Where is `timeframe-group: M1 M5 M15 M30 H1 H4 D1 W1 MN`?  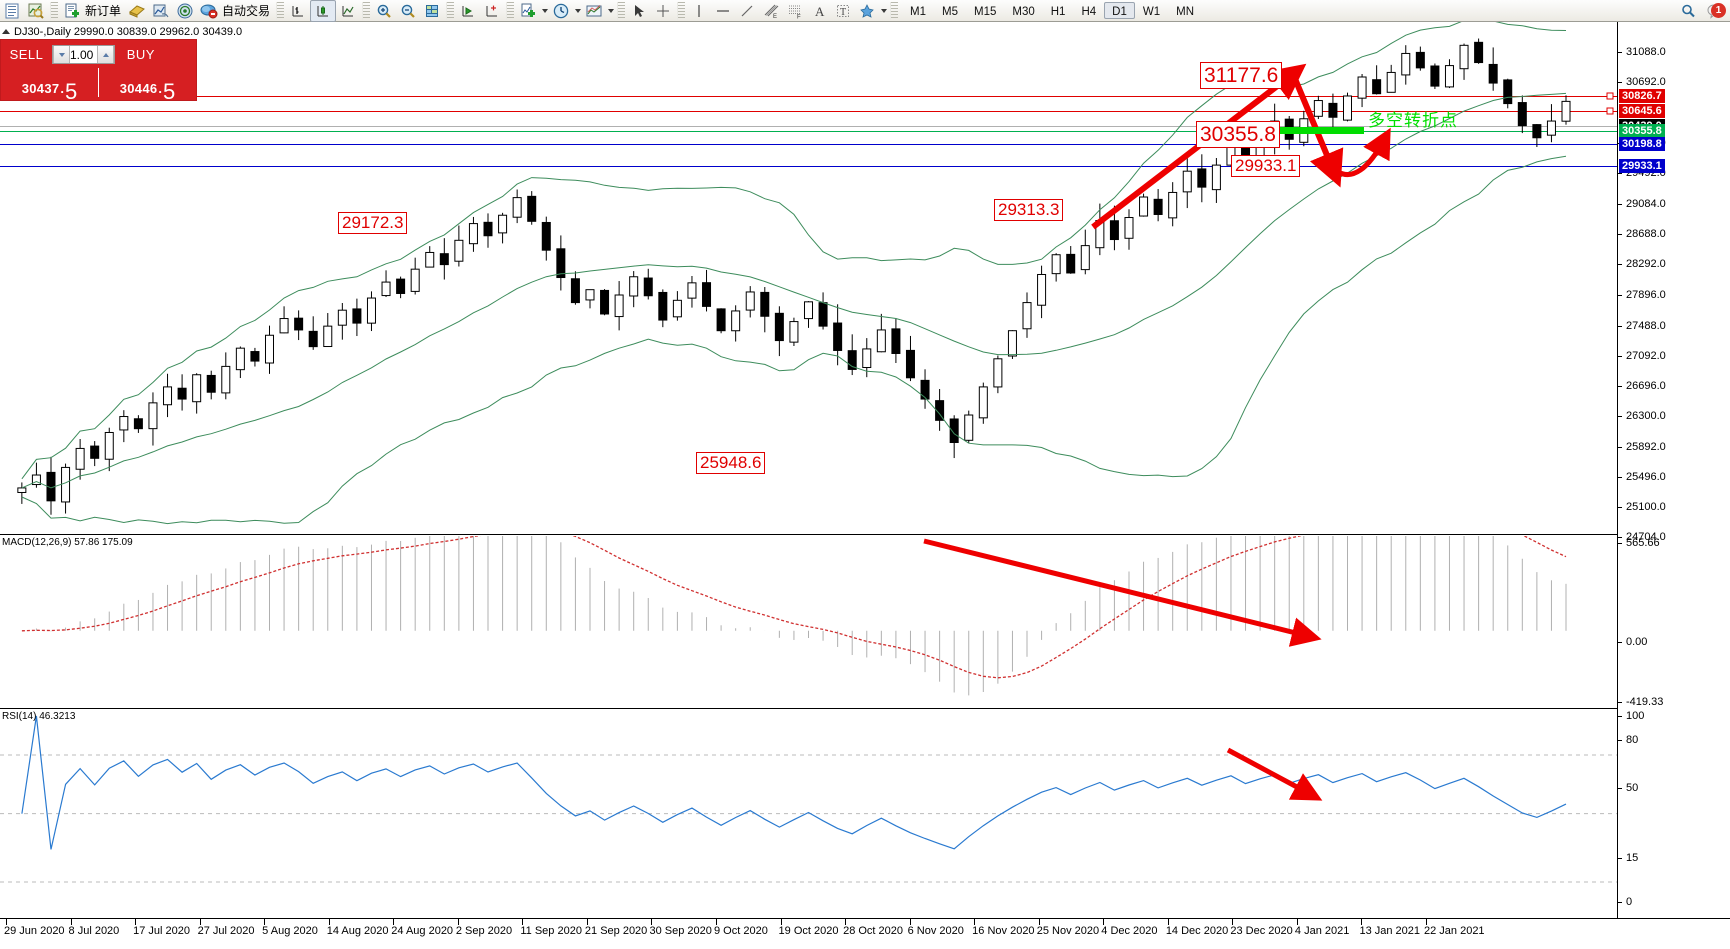
timeframe-group: M1 M5 M15 M30 H1 H4 D1 W1 MN is located at coordinates (1052, 10).